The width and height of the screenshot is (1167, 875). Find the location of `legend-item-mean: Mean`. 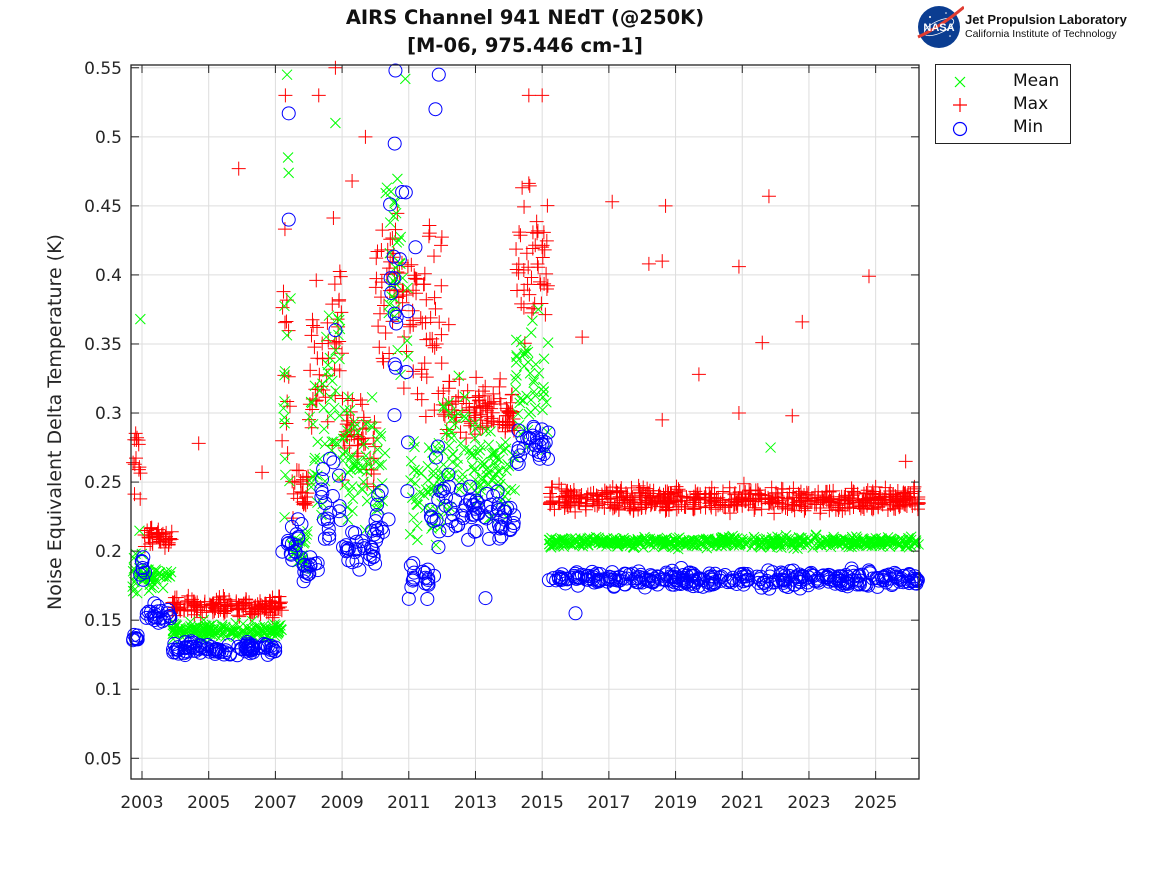

legend-item-mean: Mean is located at coordinates (1003, 82).